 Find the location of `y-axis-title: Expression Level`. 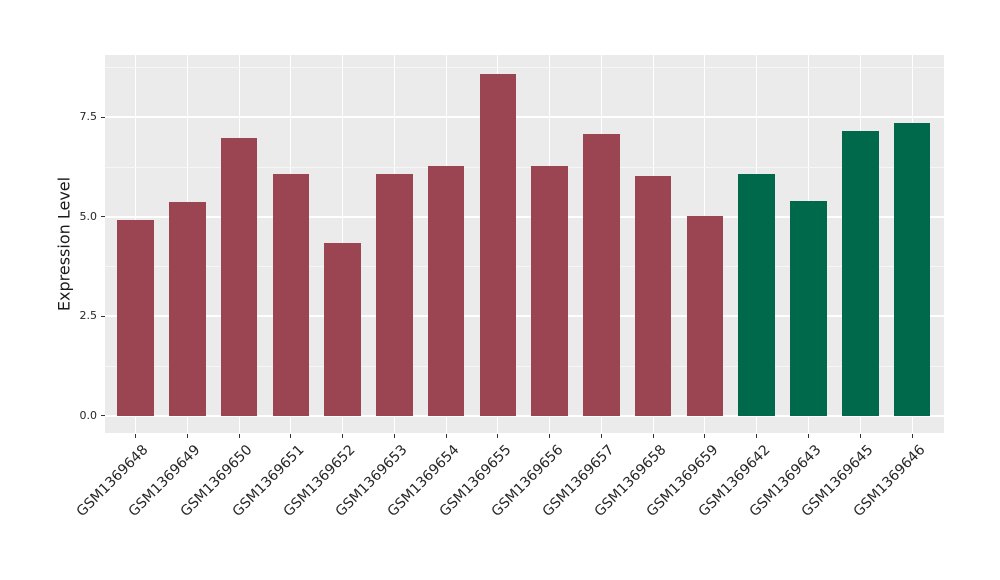

y-axis-title: Expression Level is located at coordinates (64, 244).